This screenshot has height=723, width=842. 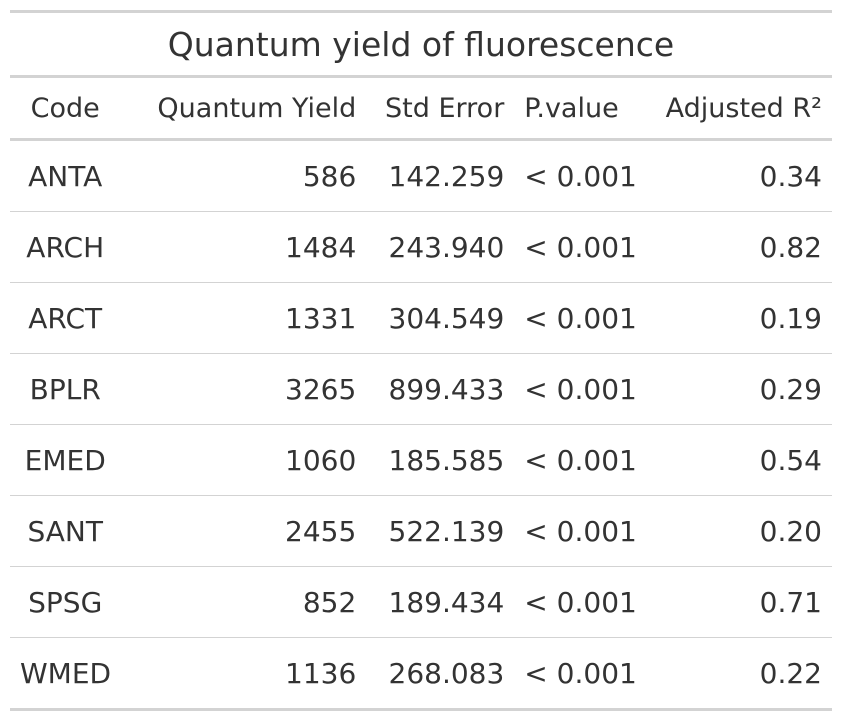 I want to click on cell-quantum-yield: 1060, so click(x=243, y=460).